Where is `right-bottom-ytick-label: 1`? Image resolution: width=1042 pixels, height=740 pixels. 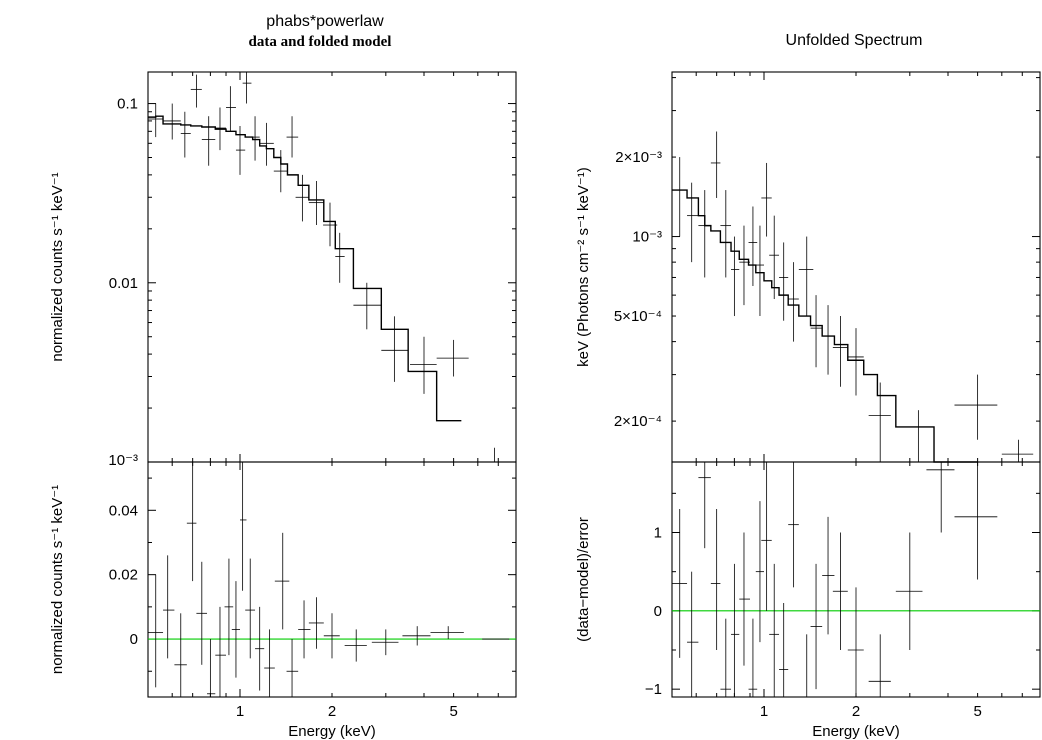 right-bottom-ytick-label: 1 is located at coordinates (658, 533).